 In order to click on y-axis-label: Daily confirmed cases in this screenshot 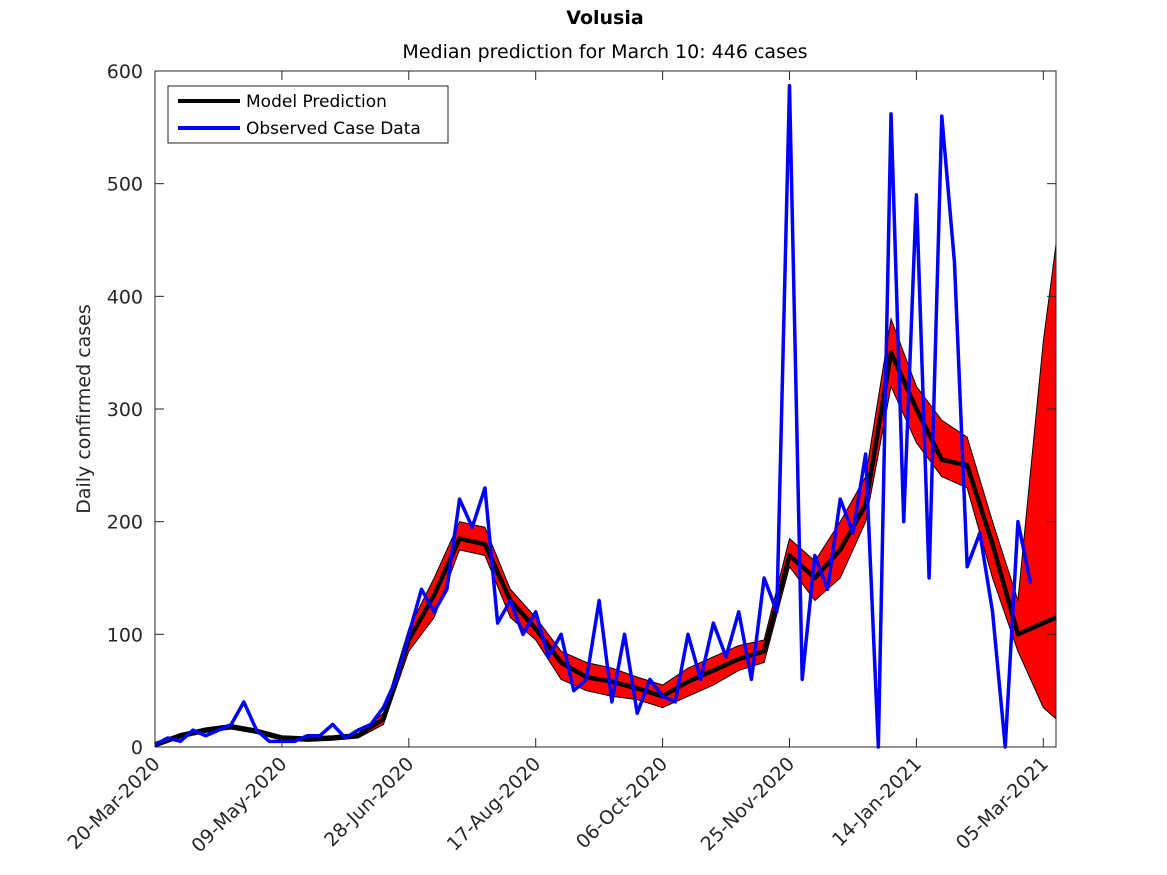, I will do `click(84, 409)`.